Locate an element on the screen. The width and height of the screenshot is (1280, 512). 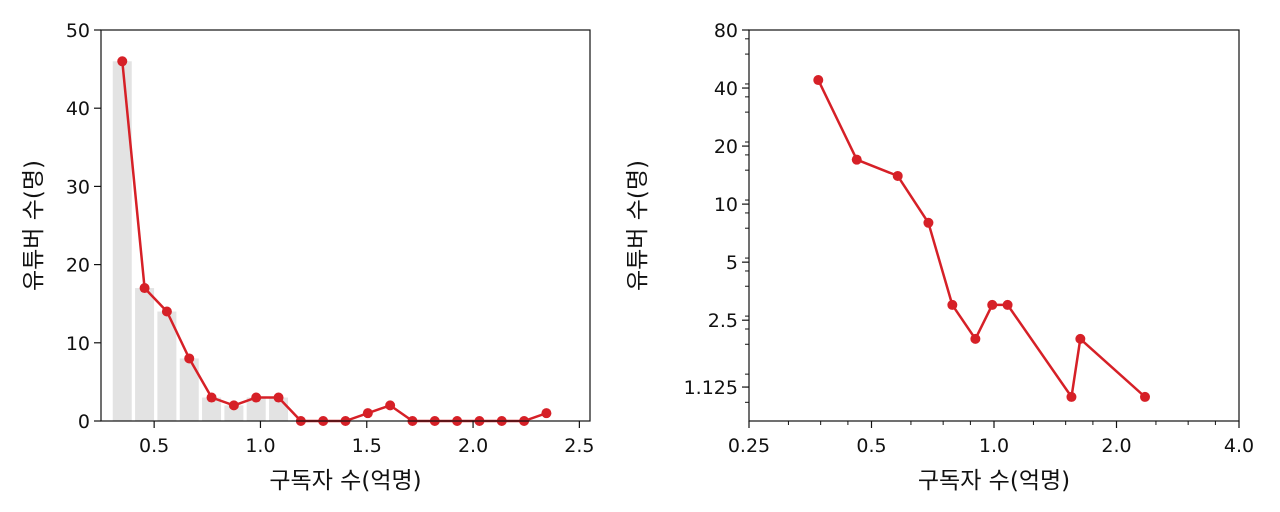
y-tick-label: 50 is located at coordinates (78, 31).